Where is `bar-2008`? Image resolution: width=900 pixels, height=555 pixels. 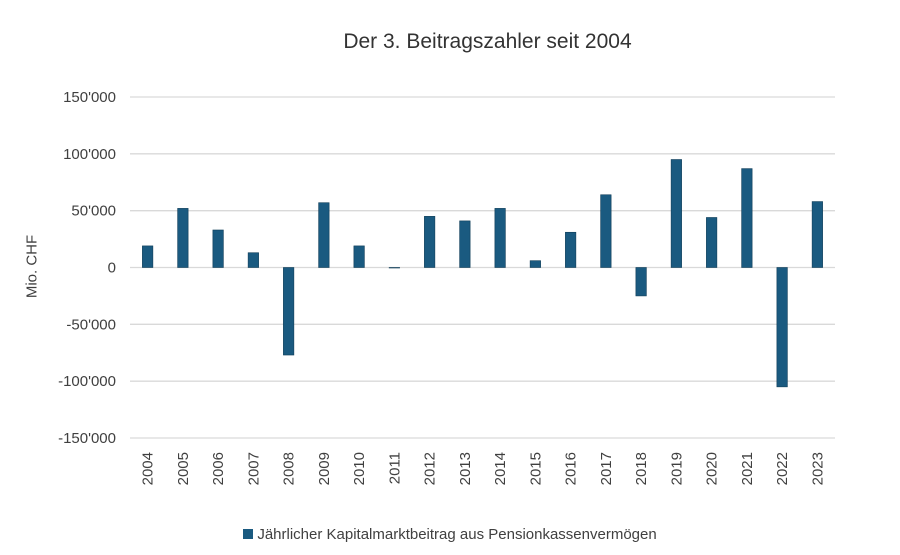
bar-2008 is located at coordinates (289, 311).